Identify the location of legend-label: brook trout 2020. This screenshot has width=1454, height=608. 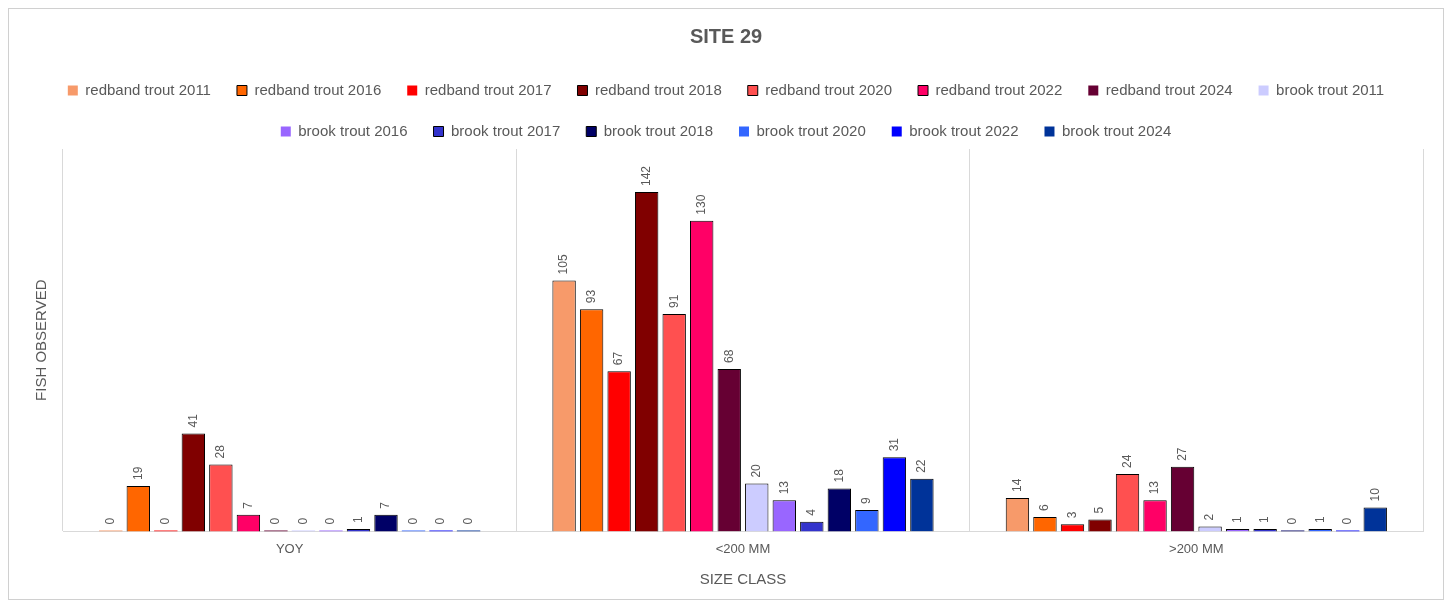
(811, 130).